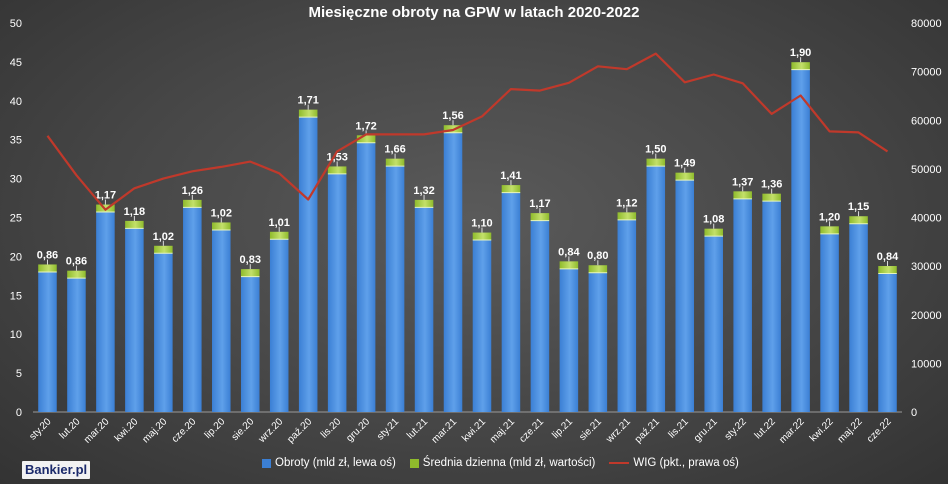 The width and height of the screenshot is (948, 484). What do you see at coordinates (926, 121) in the screenshot?
I see `y-right-tick-label: 60000` at bounding box center [926, 121].